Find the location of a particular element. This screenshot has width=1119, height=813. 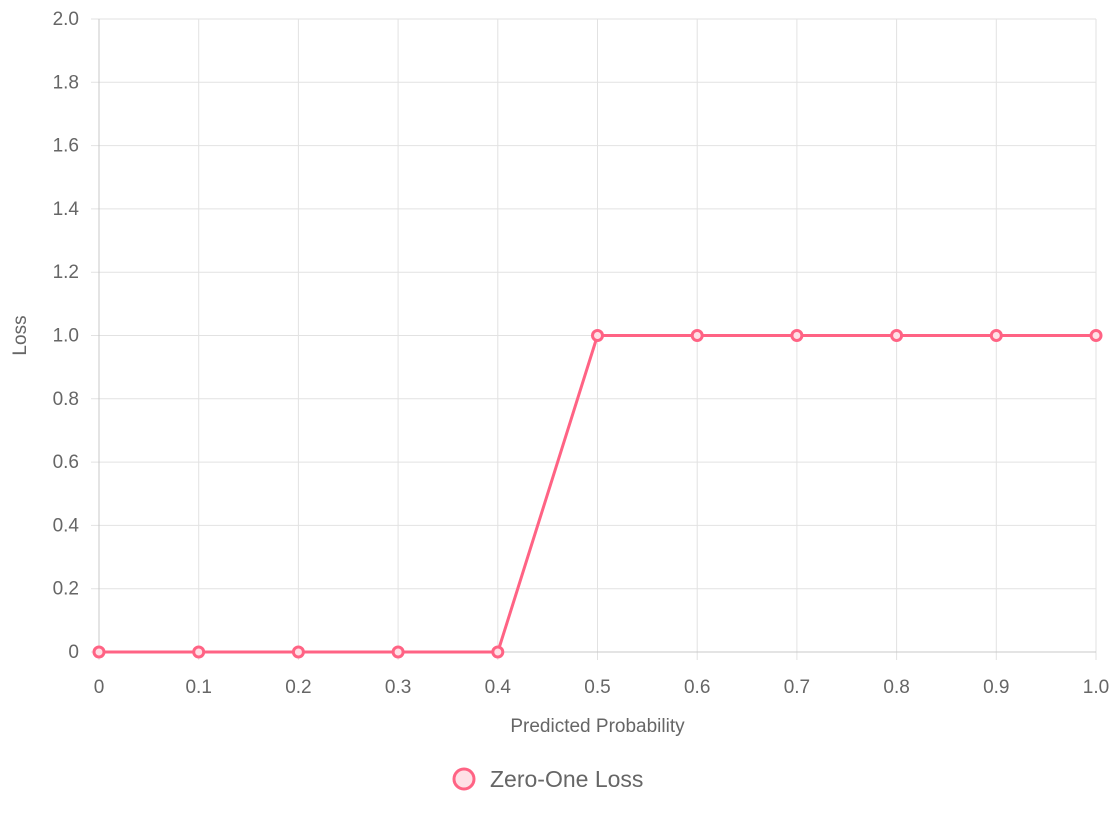

x-tick-label: 0 is located at coordinates (99, 687).